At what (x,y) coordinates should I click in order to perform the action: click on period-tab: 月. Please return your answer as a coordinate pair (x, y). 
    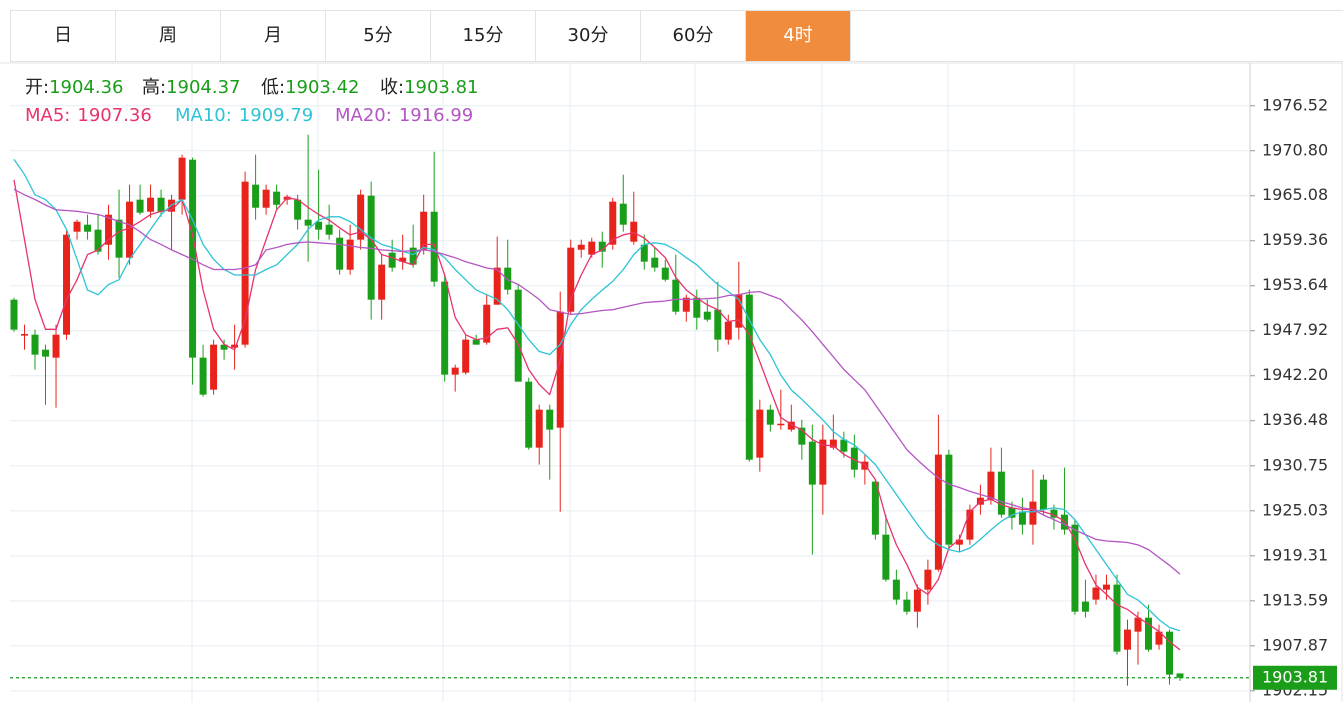
    Looking at the image, I should click on (273, 36).